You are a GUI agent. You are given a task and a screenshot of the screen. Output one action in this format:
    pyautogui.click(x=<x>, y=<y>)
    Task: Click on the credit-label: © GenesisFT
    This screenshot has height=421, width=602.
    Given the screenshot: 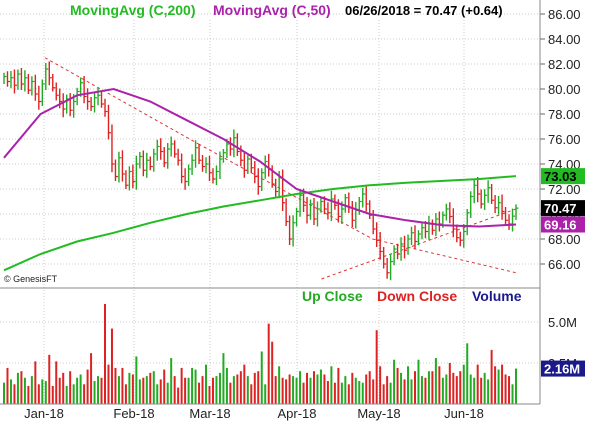 What is the action you would take?
    pyautogui.click(x=31, y=279)
    